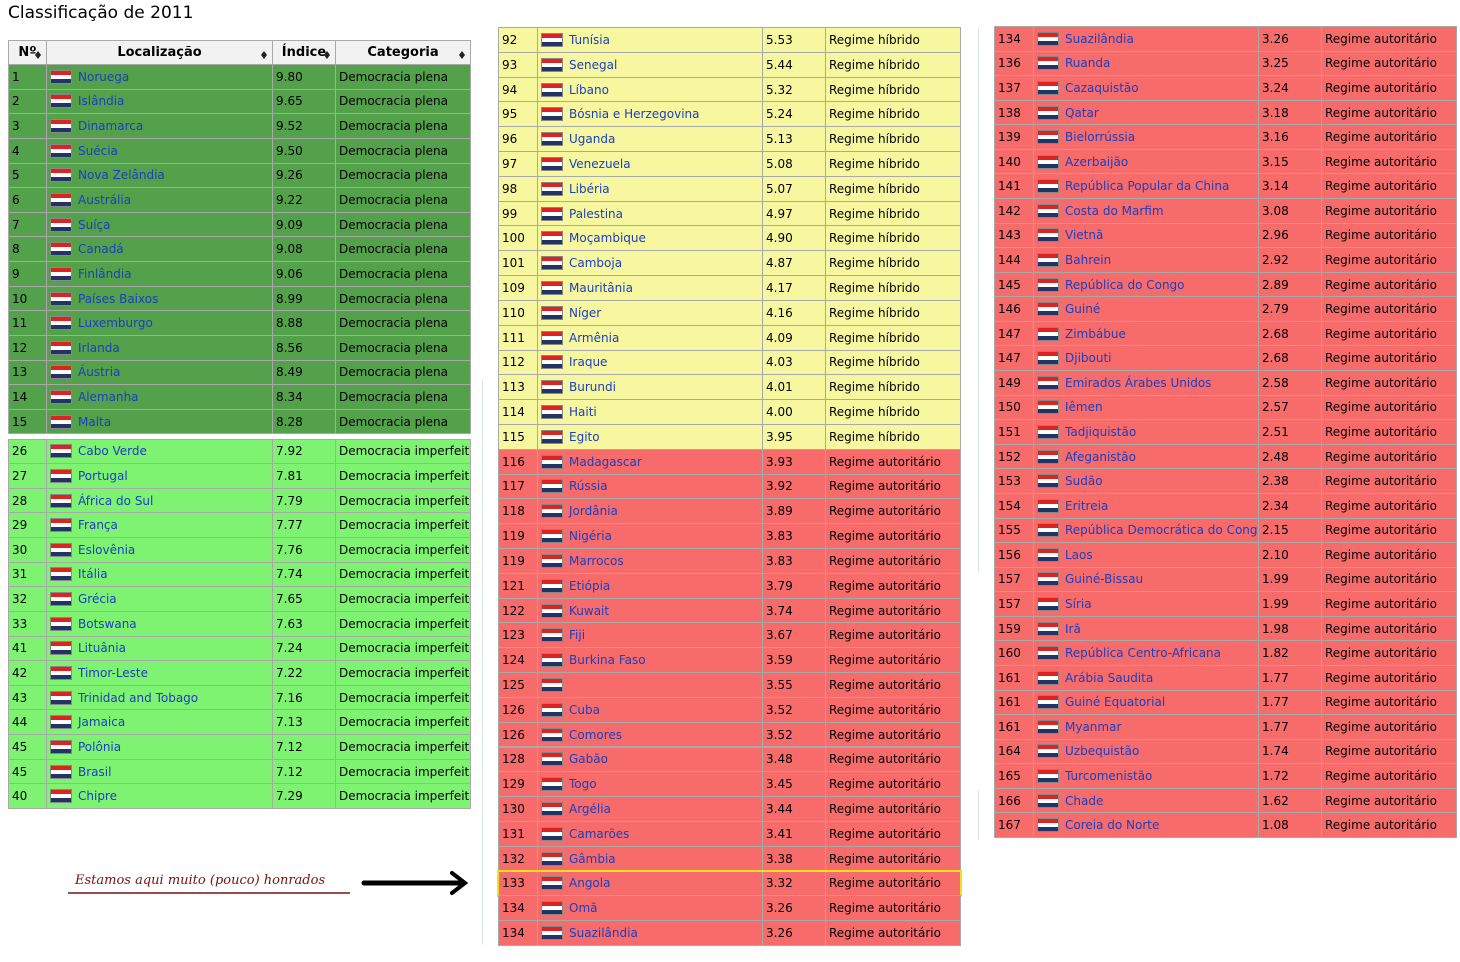  Describe the element at coordinates (592, 387) in the screenshot. I see `country-link: Burundi` at that location.